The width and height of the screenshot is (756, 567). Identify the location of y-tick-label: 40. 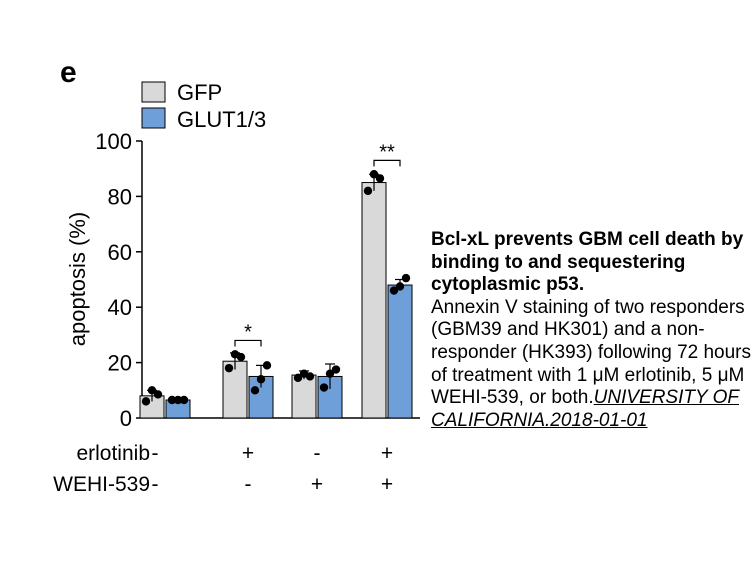
(120, 307).